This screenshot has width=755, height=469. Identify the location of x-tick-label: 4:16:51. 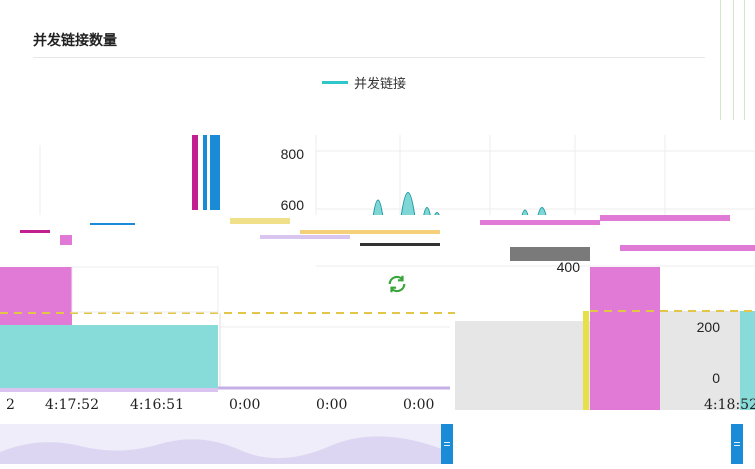
(157, 405).